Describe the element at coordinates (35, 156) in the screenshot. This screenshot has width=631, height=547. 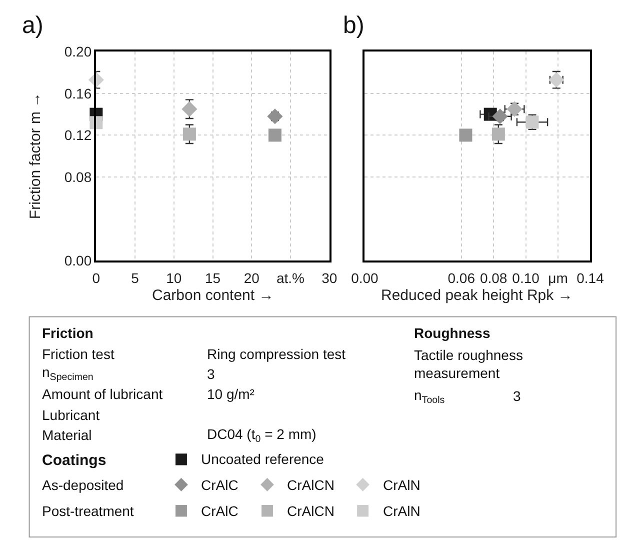
I see `y-axis-title: Friction factor m →` at that location.